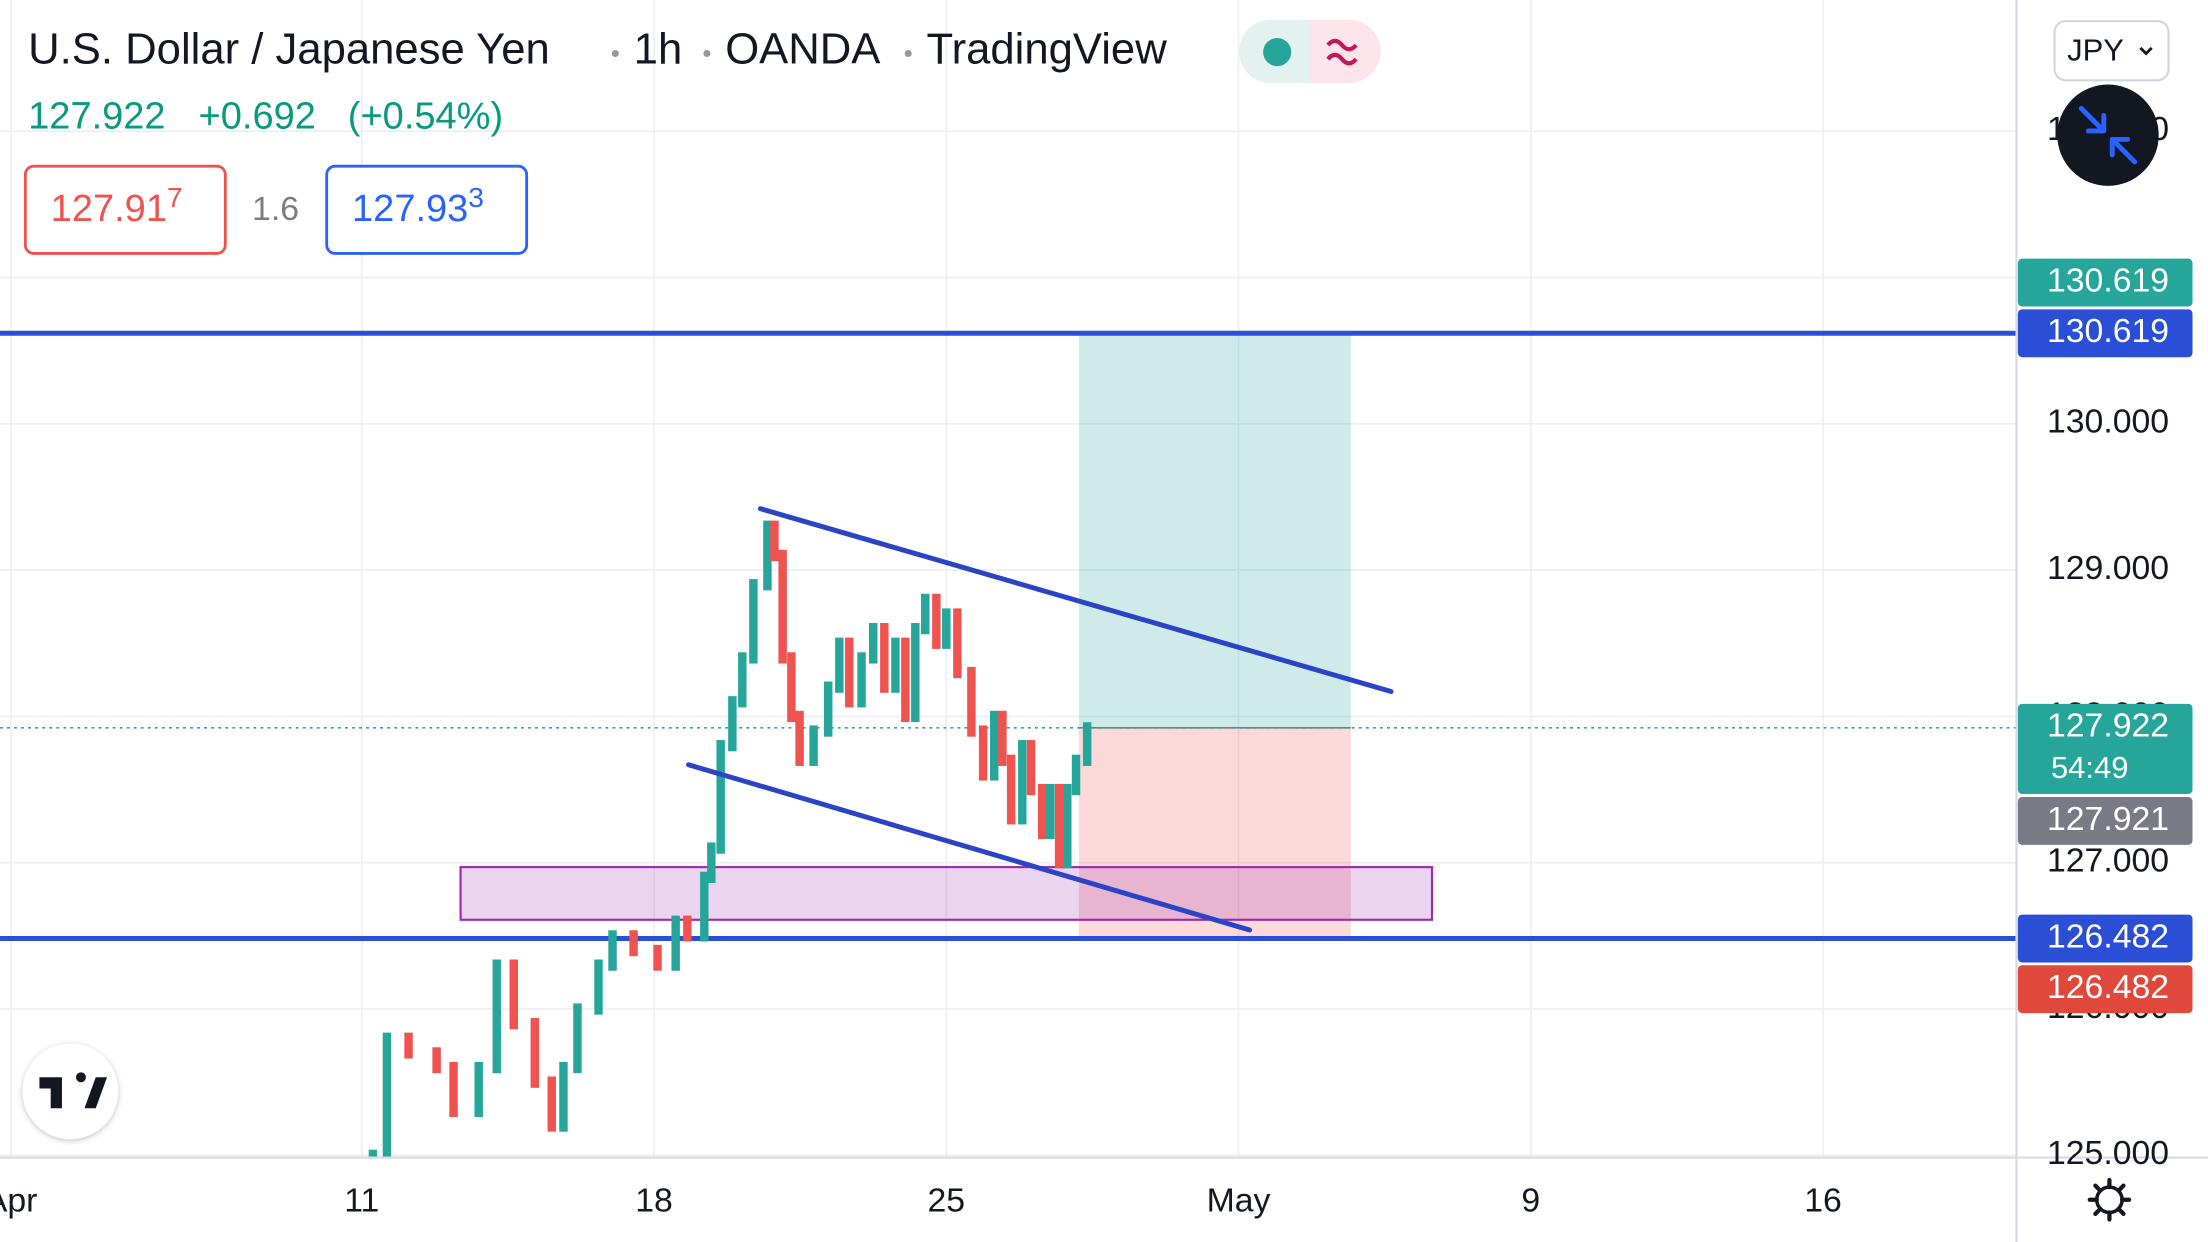 The width and height of the screenshot is (2208, 1242). I want to click on x-tick-label: 16, so click(1823, 1200).